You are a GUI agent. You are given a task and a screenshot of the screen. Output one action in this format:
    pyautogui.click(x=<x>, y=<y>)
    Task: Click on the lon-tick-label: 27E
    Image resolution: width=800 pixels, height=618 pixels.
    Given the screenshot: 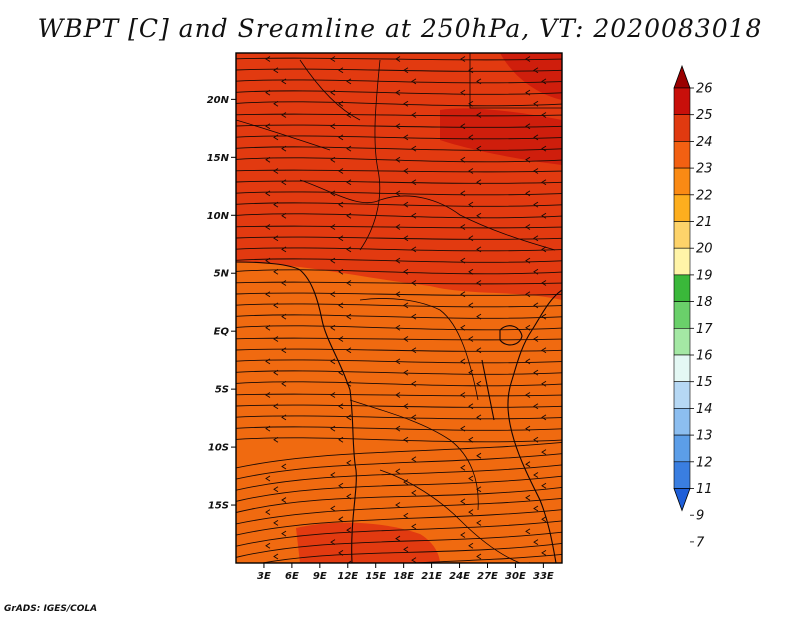 What is the action you would take?
    pyautogui.click(x=487, y=576)
    